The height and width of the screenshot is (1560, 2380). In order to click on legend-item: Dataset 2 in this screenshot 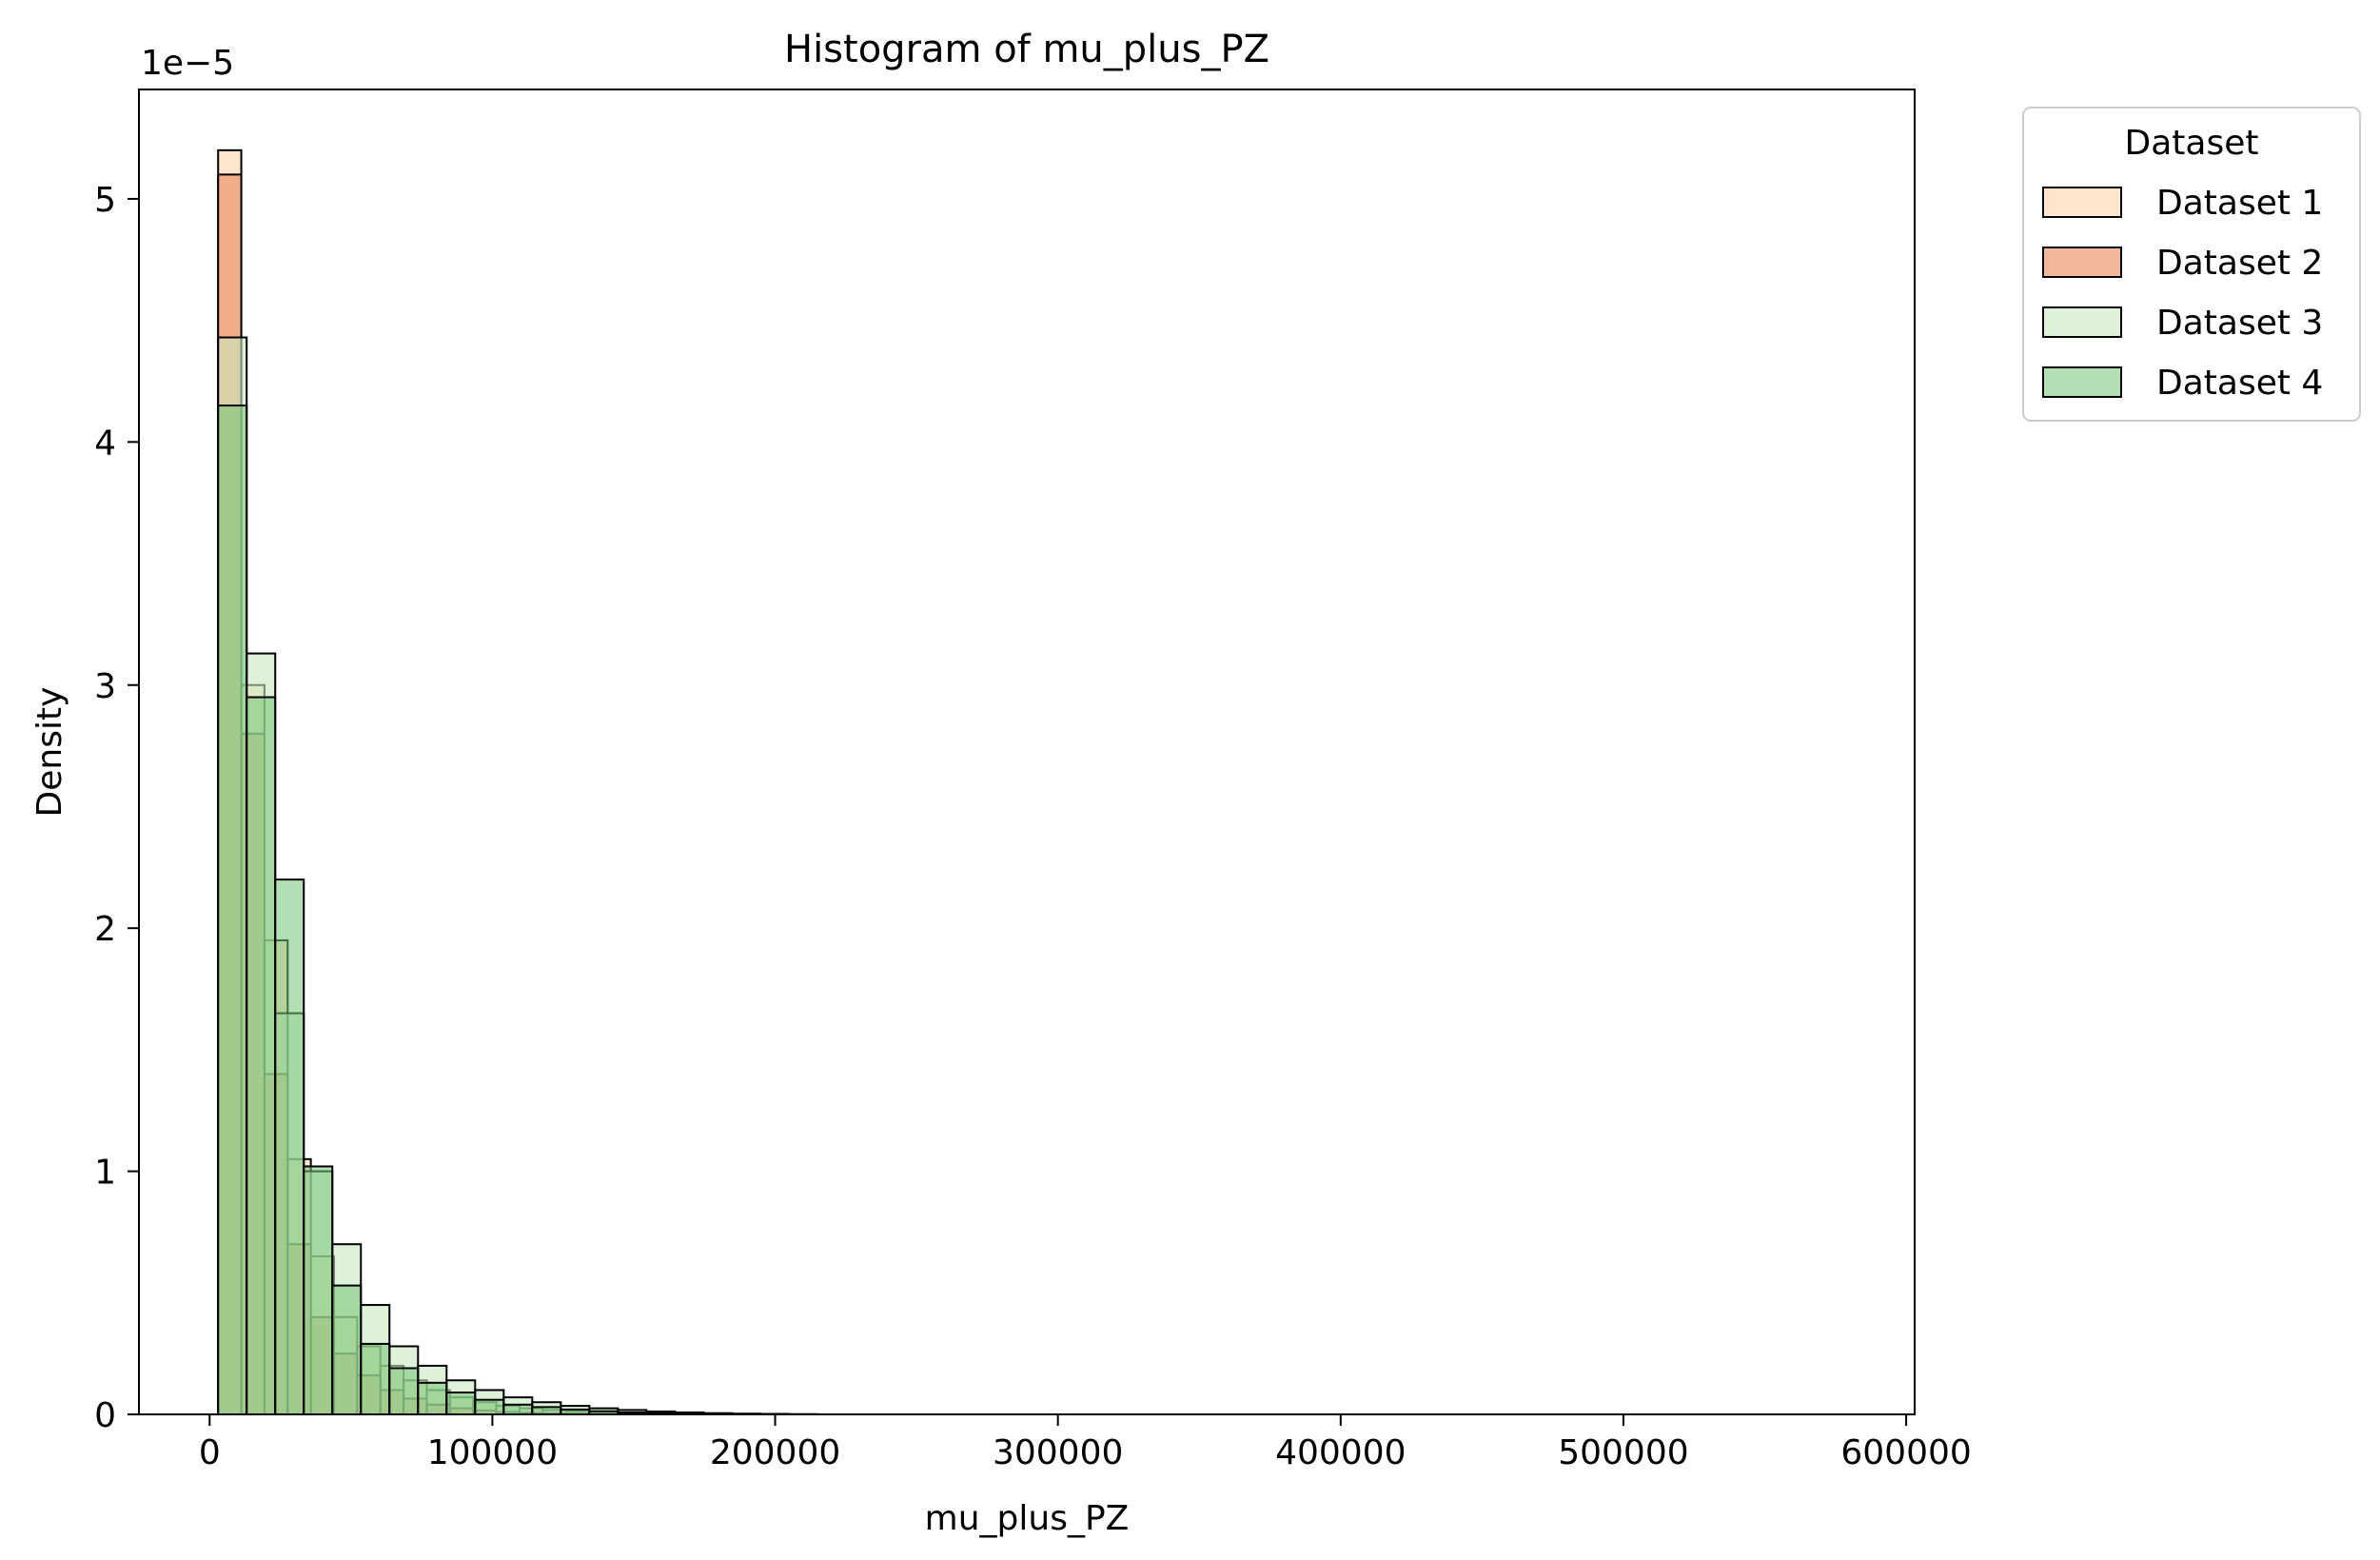, I will do `click(2182, 263)`.